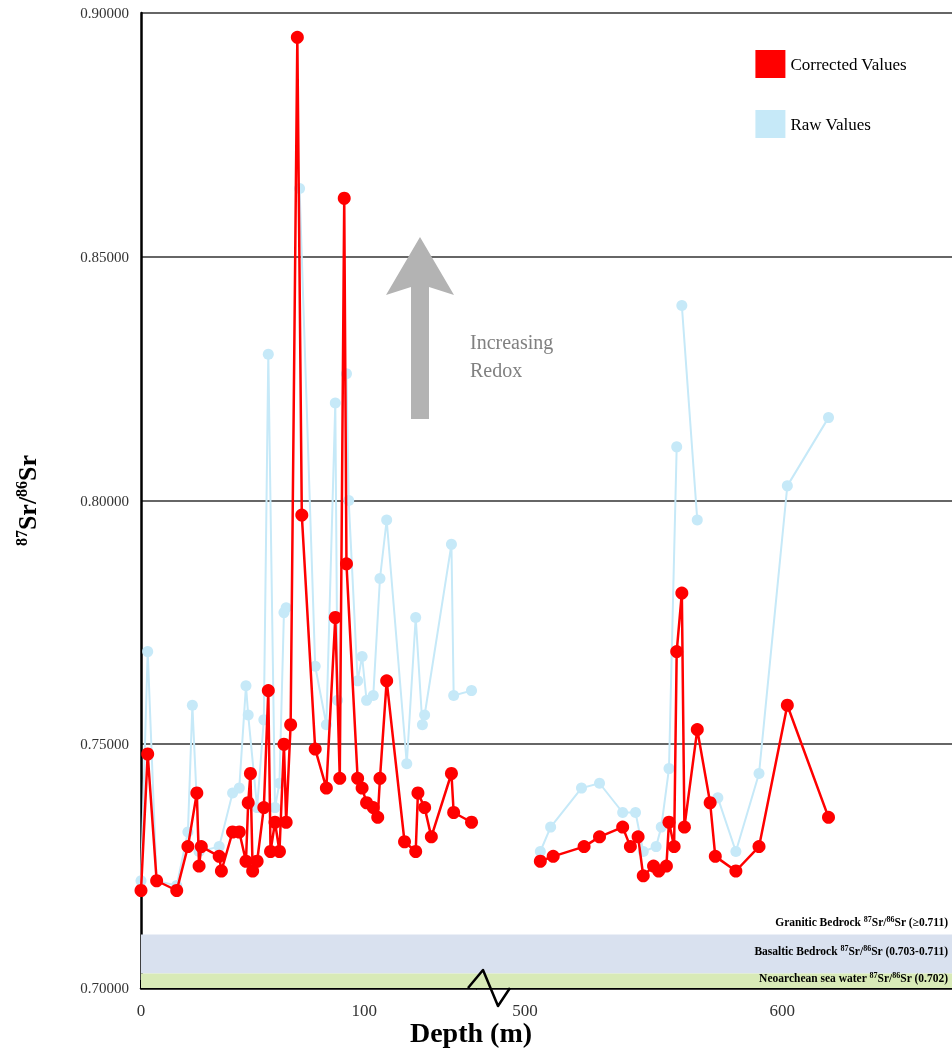 This screenshot has width=952, height=1050. What do you see at coordinates (27, 500) in the screenshot?
I see `y-axis-title: 87Sr/86Sr` at bounding box center [27, 500].